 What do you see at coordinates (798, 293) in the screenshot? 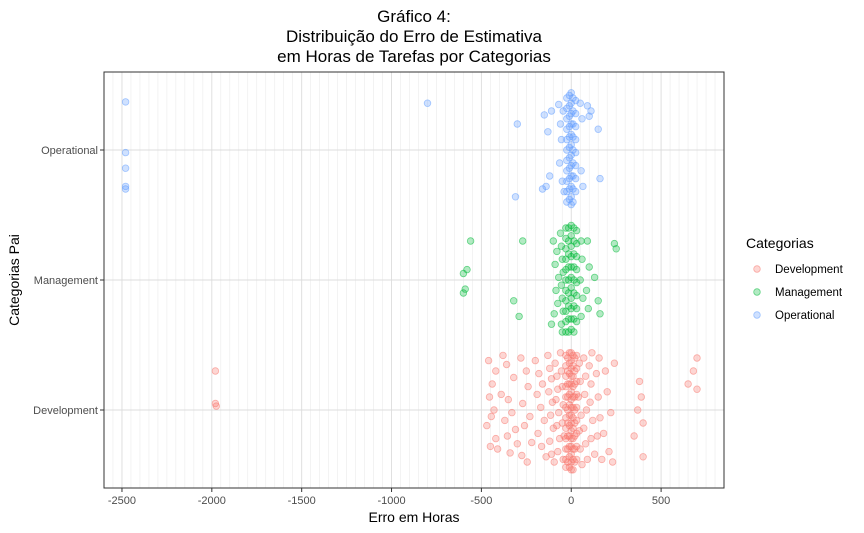
I see `legend-items: Development Management Operational` at bounding box center [798, 293].